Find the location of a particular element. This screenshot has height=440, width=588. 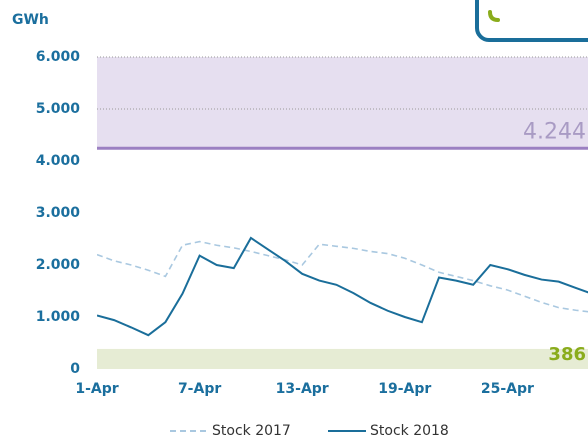

y-tick-label: 1.000 is located at coordinates (58, 317).